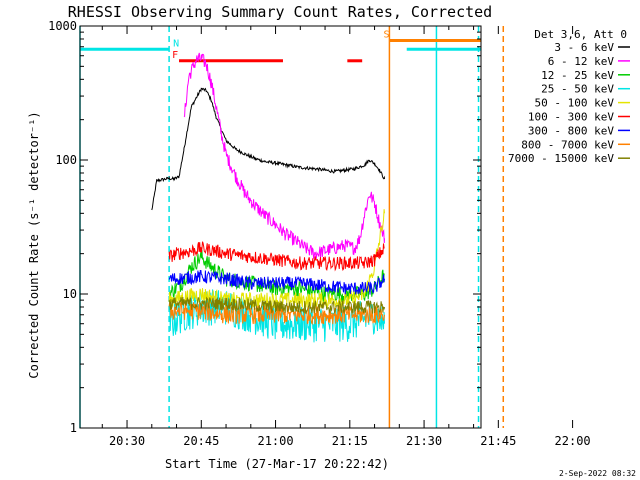  What do you see at coordinates (561, 158) in the screenshot?
I see `legend-entry-label: 7000 - 15000 keV` at bounding box center [561, 158].